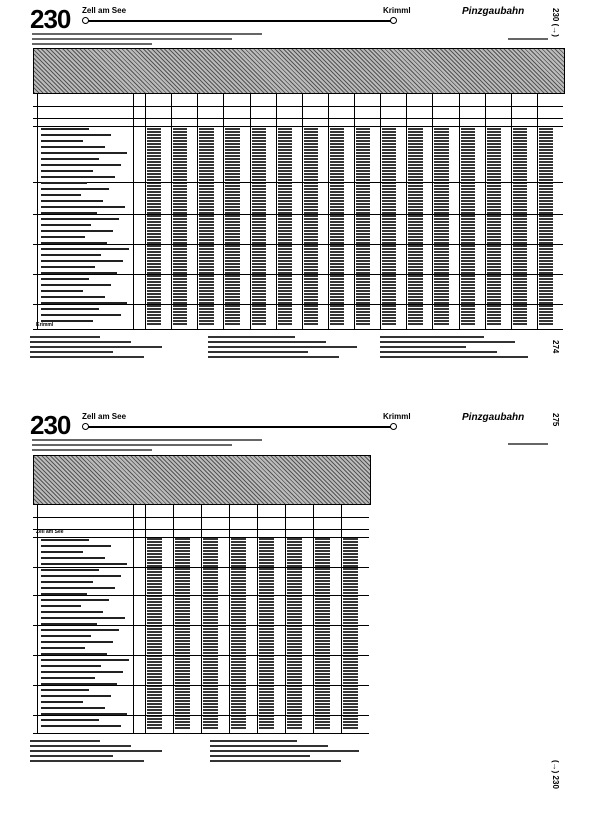  I want to click on side-label: (→) 230, so click(555, 774).